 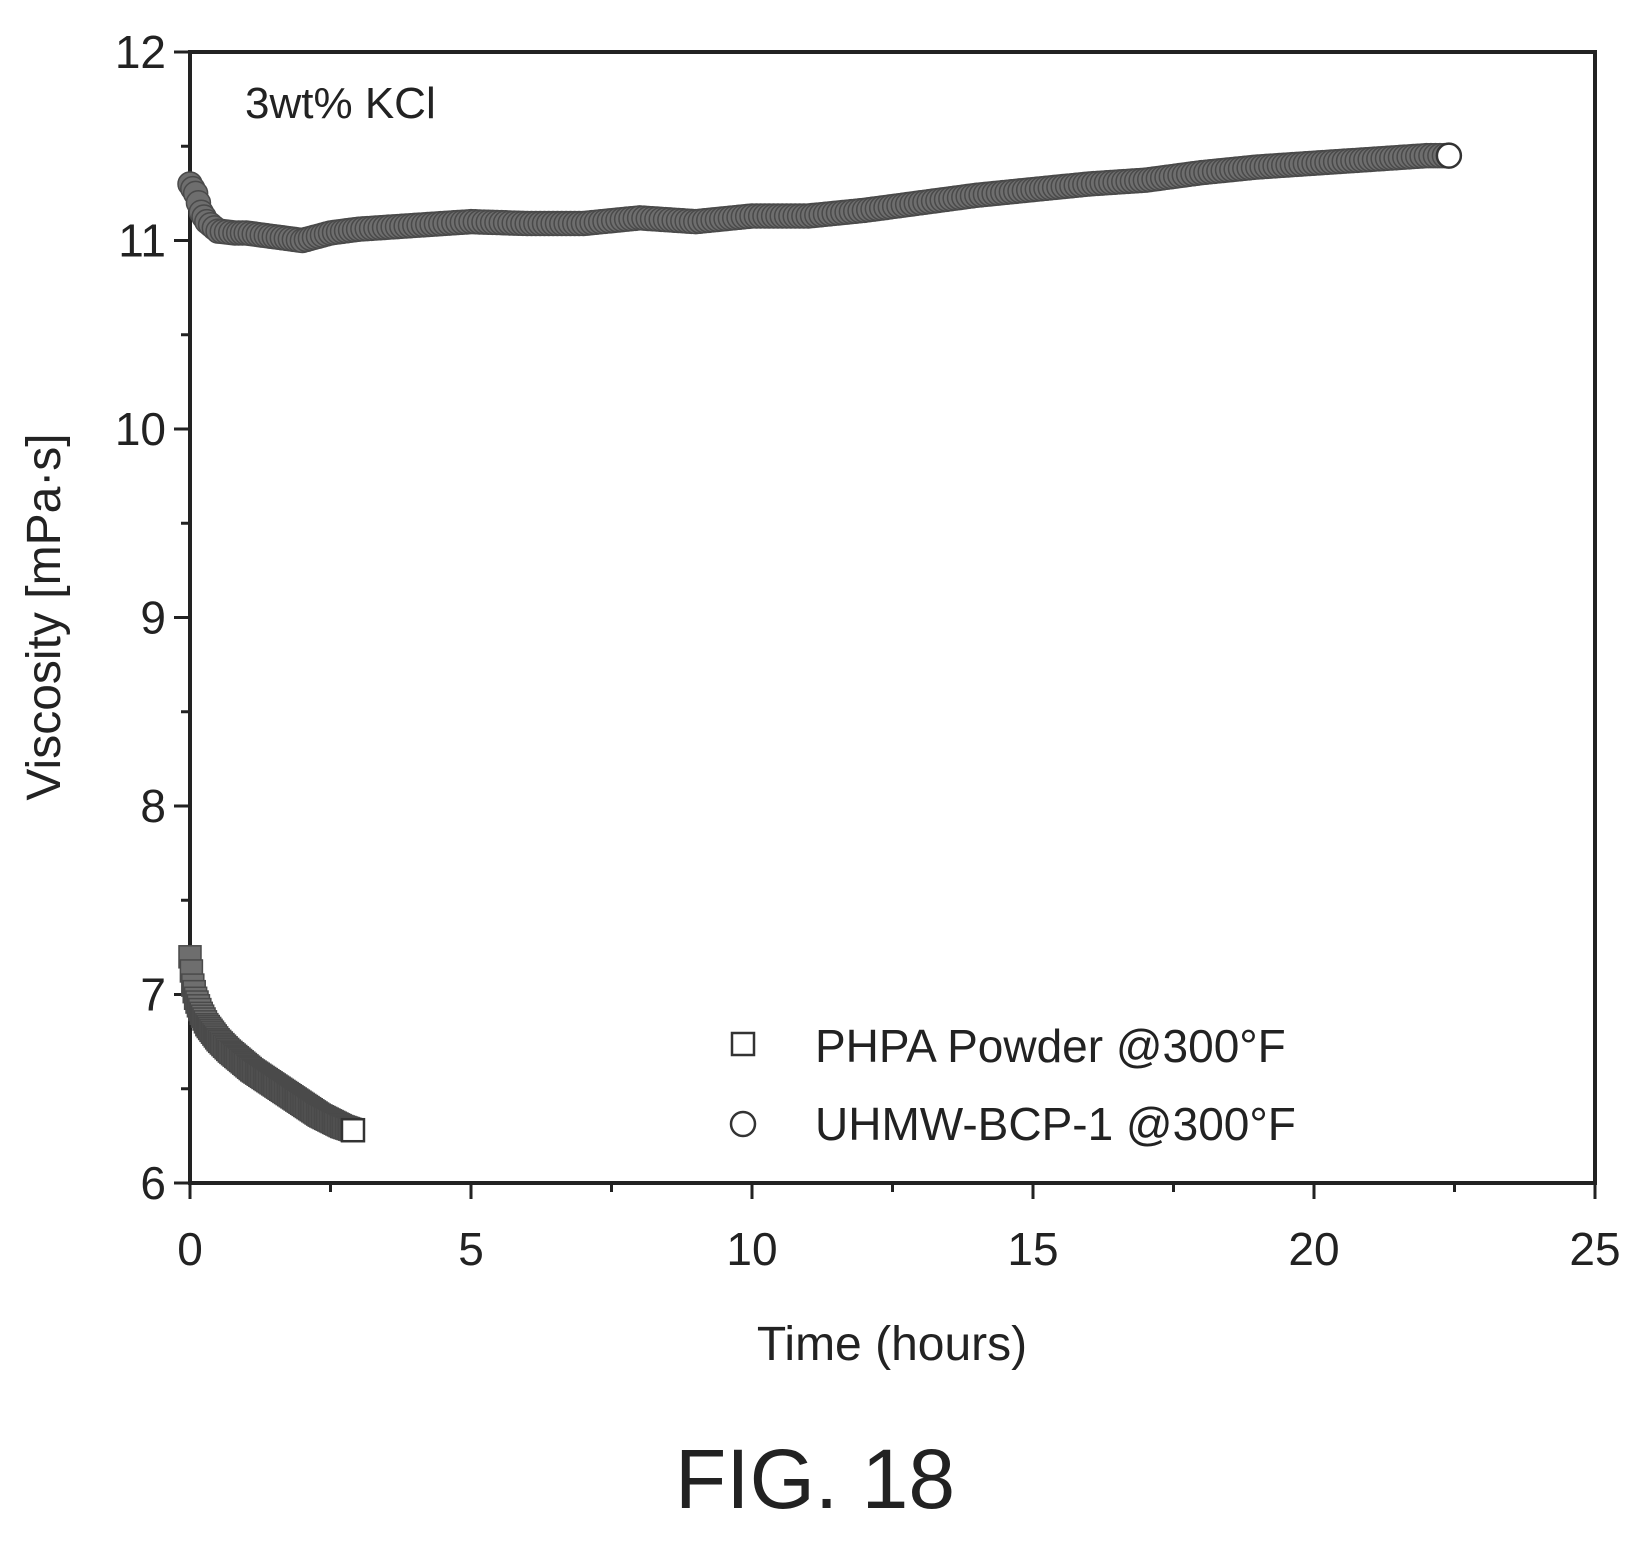 I want to click on y-axis-ticks: 6 7 8 9 10 11 12, so click(x=152, y=617).